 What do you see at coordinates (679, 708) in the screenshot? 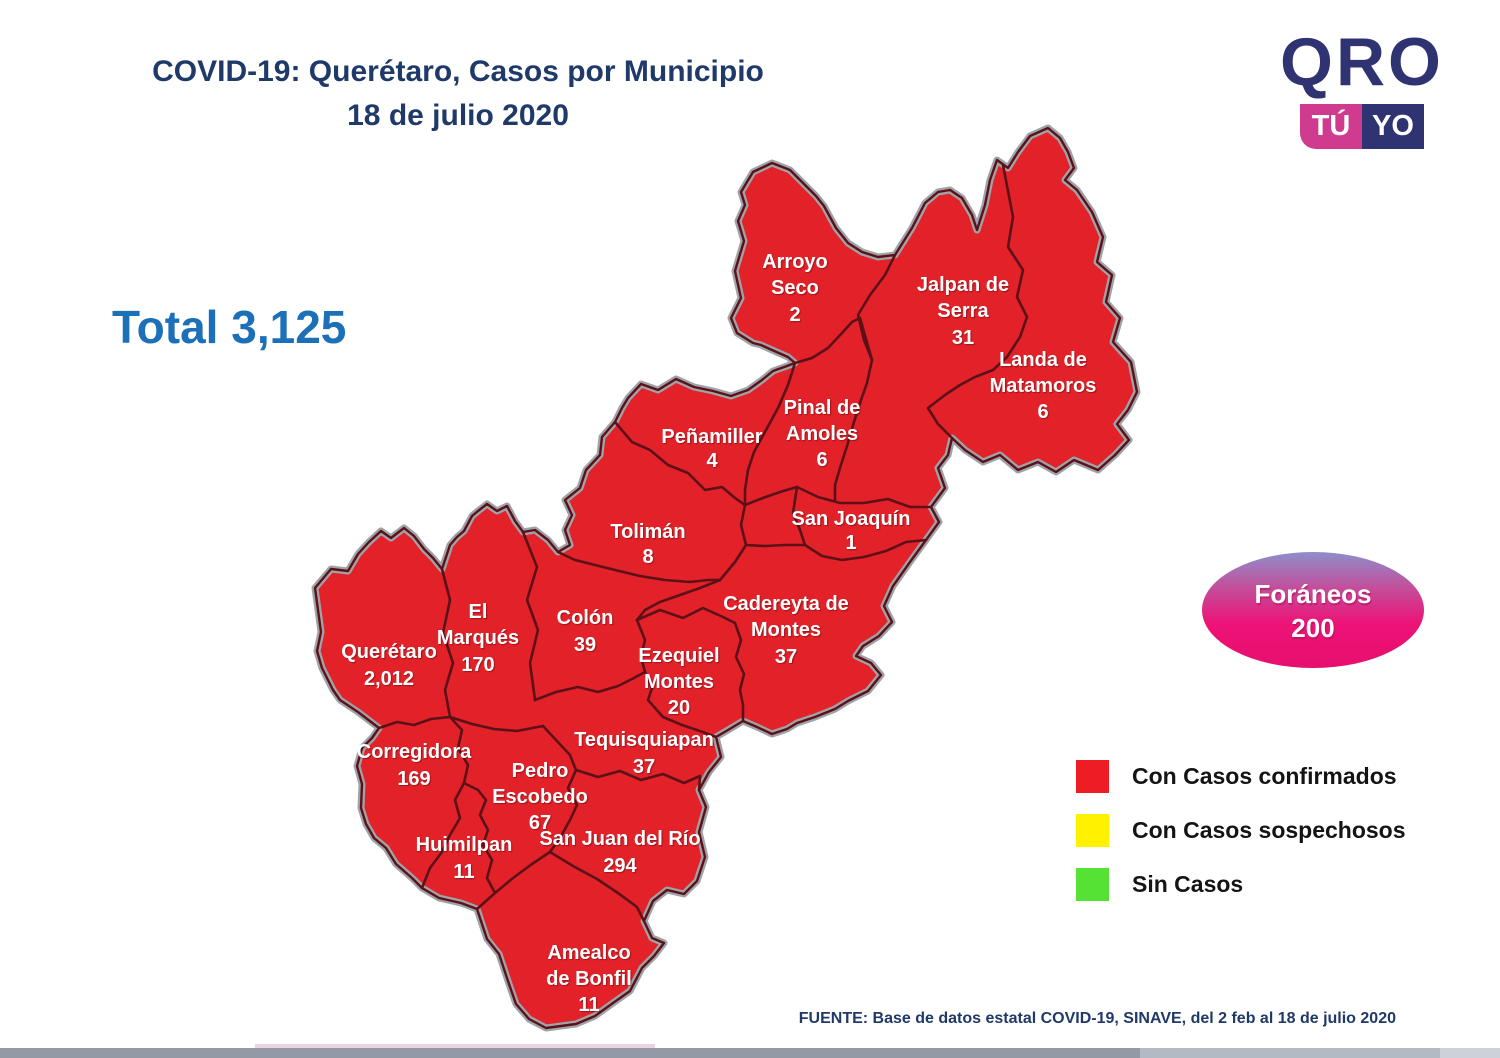
I see `cases-ezequiel-montes: 20` at bounding box center [679, 708].